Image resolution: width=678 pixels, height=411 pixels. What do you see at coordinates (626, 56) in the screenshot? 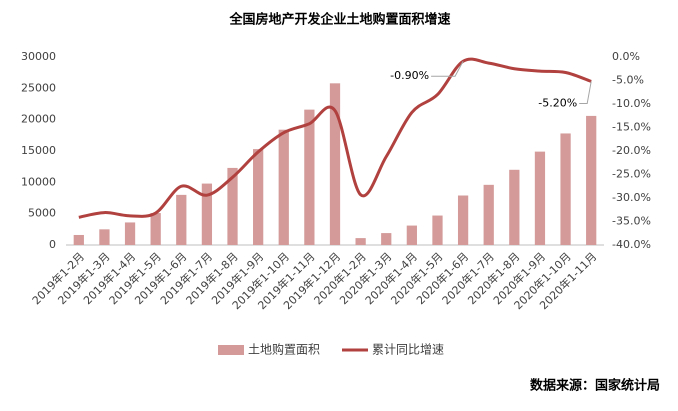
I see `y2-tick-label: 0.0%` at bounding box center [626, 56].